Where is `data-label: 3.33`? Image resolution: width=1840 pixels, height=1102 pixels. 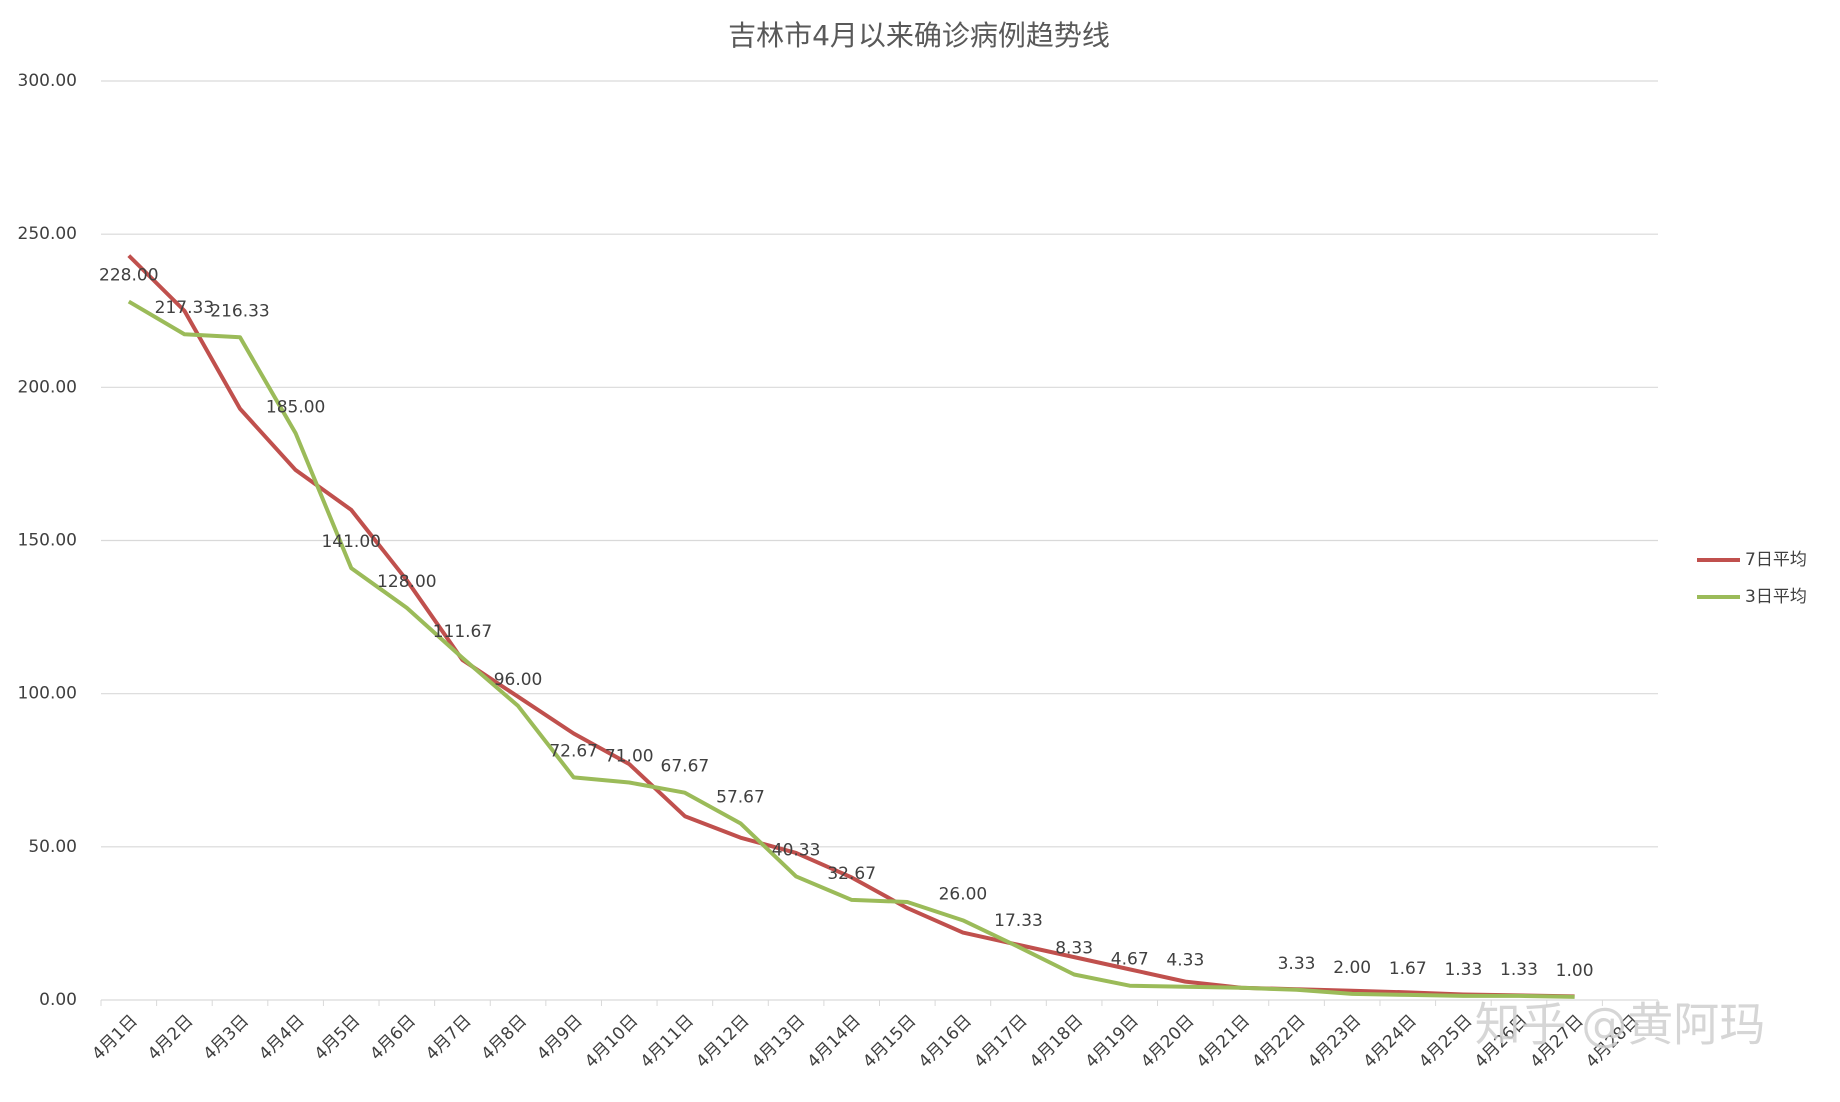 data-label: 3.33 is located at coordinates (1297, 964).